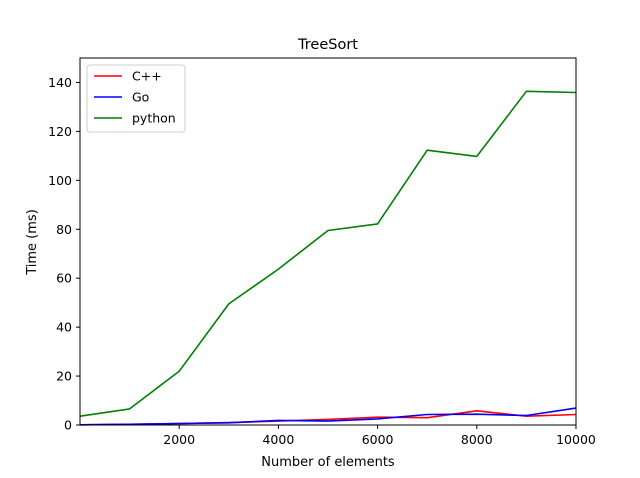 The width and height of the screenshot is (640, 478). I want to click on x-tick-label: 2000, so click(179, 439).